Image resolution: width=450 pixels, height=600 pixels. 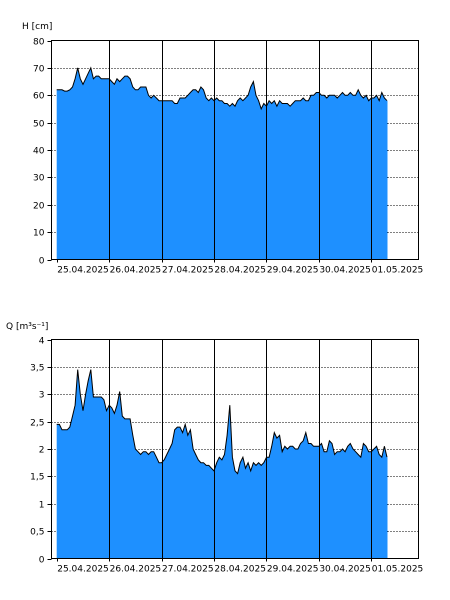 What do you see at coordinates (39, 43) in the screenshot?
I see `water-level-y-tick-label: 80` at bounding box center [39, 43].